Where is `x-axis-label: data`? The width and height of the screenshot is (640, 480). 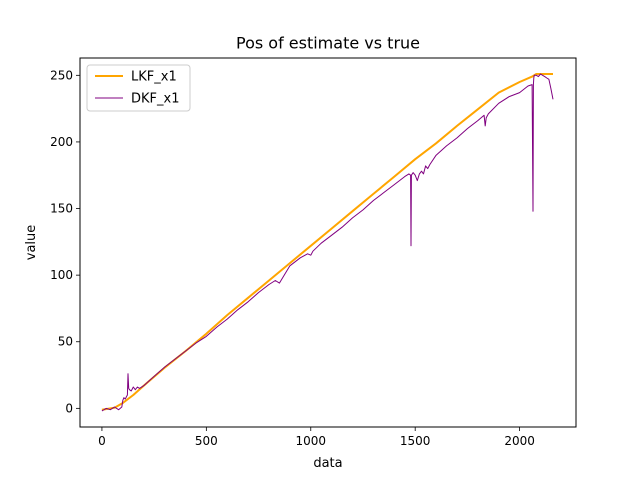 x-axis-label: data is located at coordinates (327, 463).